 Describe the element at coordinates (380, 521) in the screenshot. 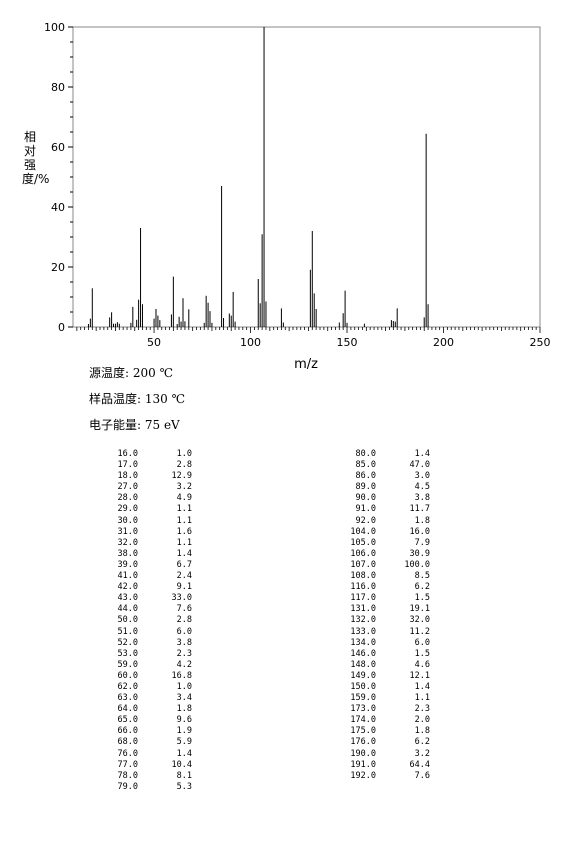

I see `peak-row: 92.0 1.8` at that location.